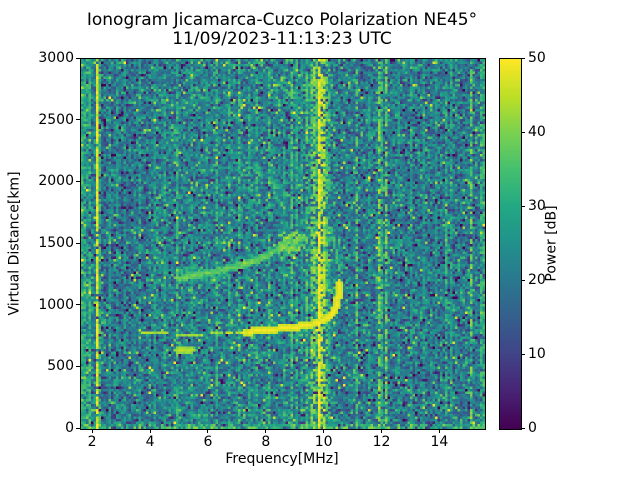 The height and width of the screenshot is (480, 640). I want to click on colorbar-gradient-canvas, so click(510, 244).